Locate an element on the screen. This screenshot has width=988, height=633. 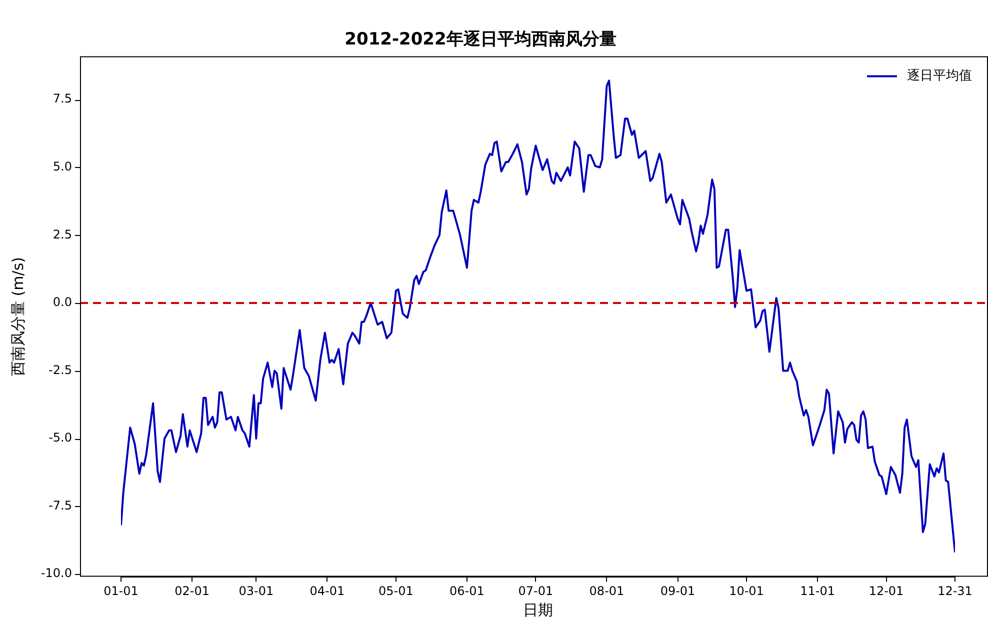
x-tick-label: 02-01 is located at coordinates (192, 591).